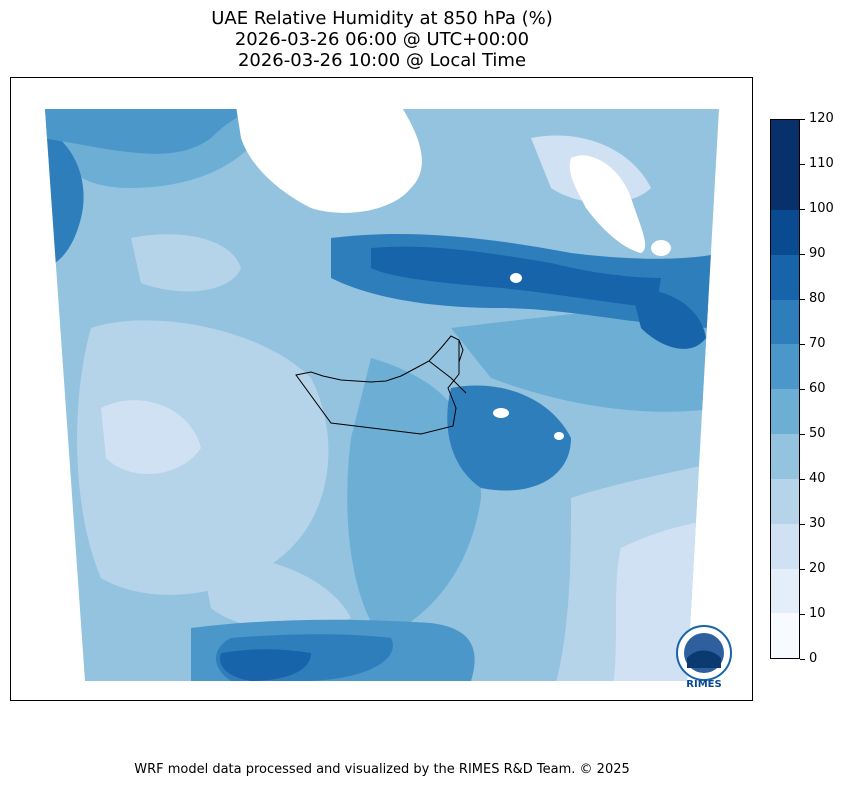  What do you see at coordinates (821, 118) in the screenshot?
I see `colorbar-tick-label: 120` at bounding box center [821, 118].